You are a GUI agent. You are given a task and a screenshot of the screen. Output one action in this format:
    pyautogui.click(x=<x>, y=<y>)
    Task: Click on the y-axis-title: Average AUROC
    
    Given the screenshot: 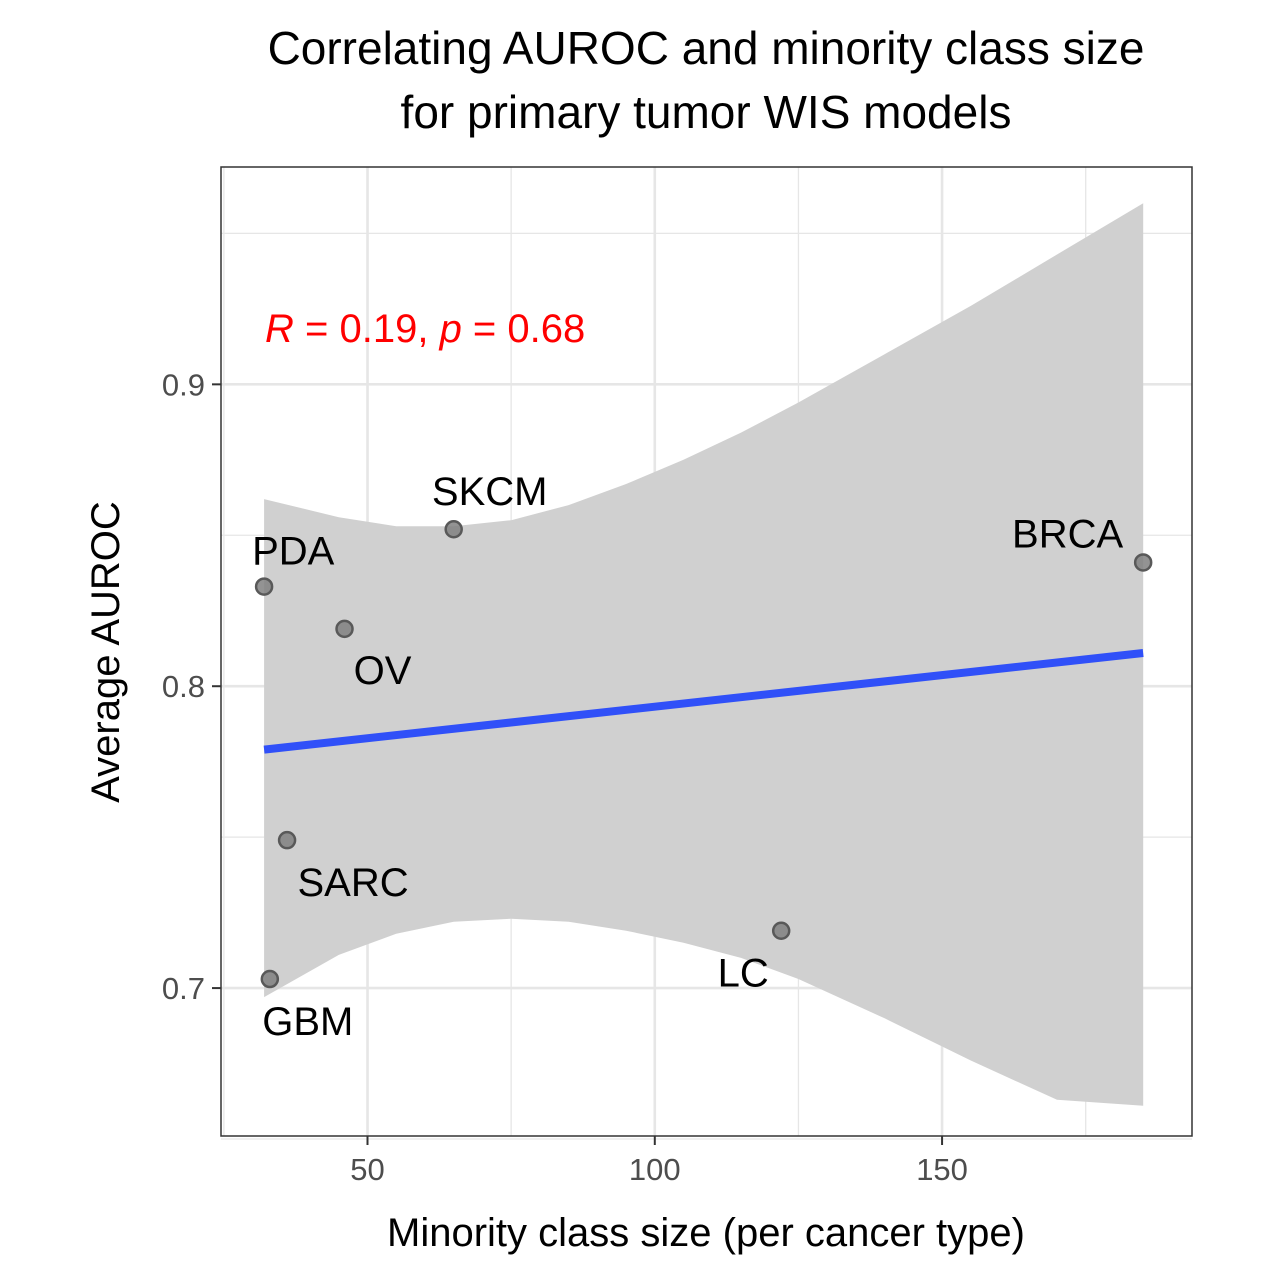 What is the action you would take?
    pyautogui.click(x=106, y=652)
    